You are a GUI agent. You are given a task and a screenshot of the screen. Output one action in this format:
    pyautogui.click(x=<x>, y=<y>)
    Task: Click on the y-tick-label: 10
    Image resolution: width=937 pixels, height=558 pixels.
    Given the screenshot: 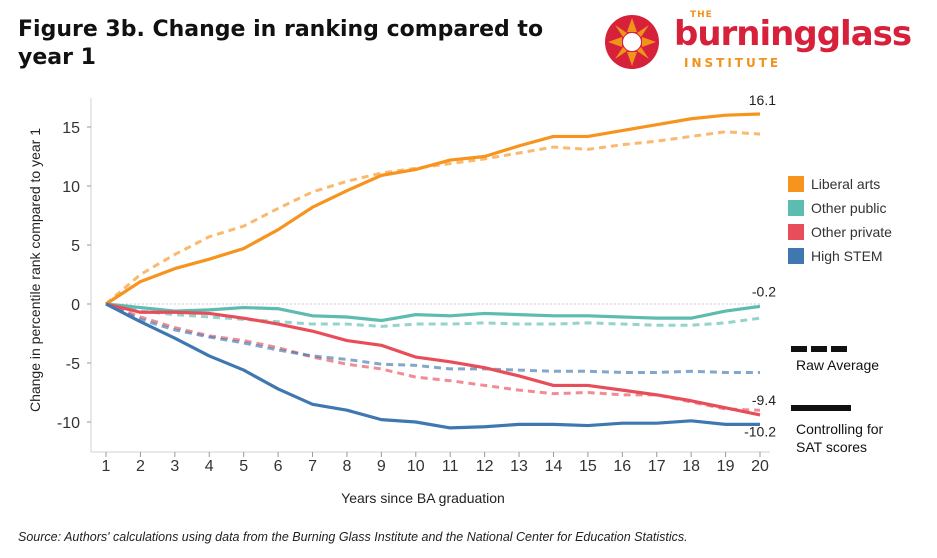 What is the action you would take?
    pyautogui.click(x=71, y=187)
    